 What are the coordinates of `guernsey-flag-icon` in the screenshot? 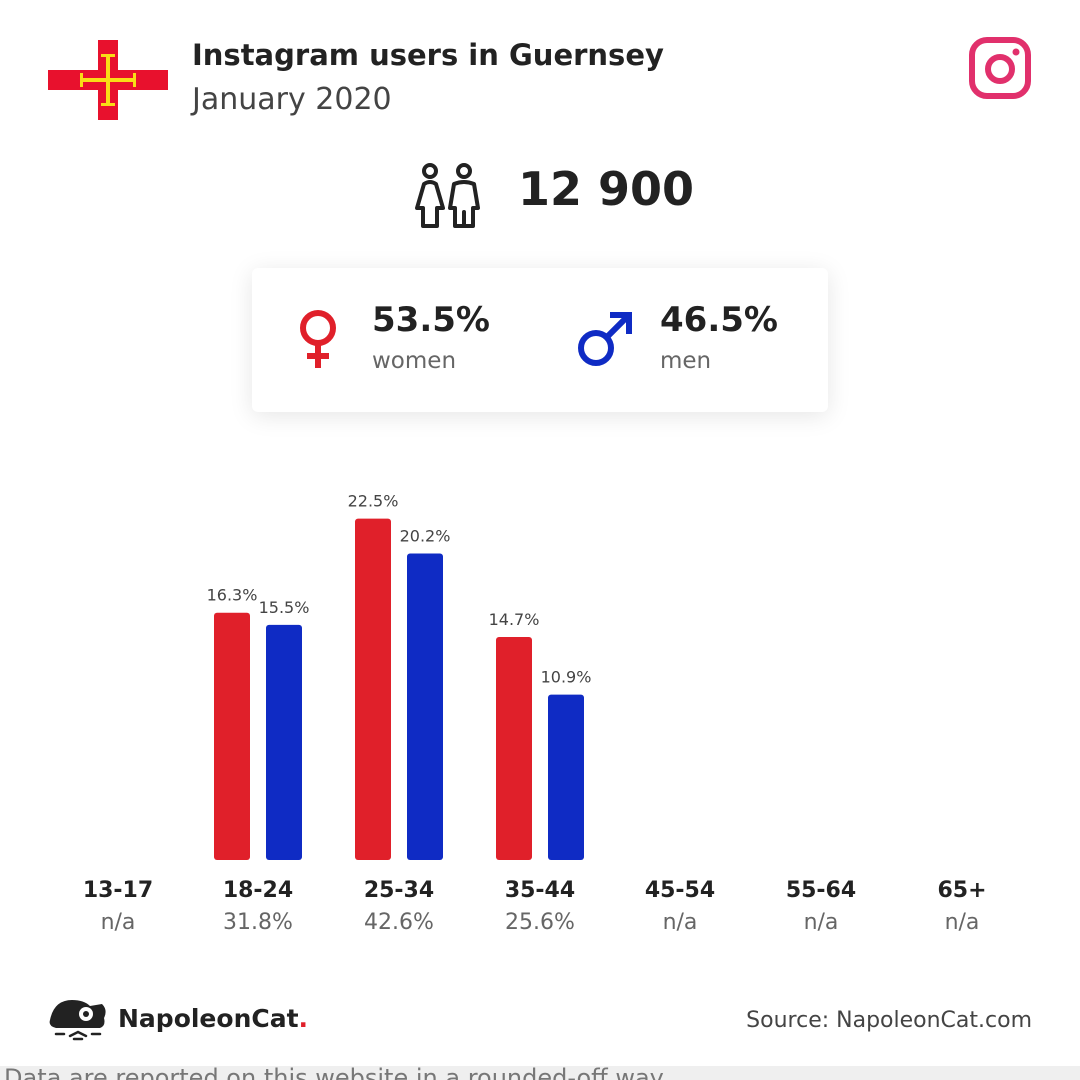 It's located at (108, 80).